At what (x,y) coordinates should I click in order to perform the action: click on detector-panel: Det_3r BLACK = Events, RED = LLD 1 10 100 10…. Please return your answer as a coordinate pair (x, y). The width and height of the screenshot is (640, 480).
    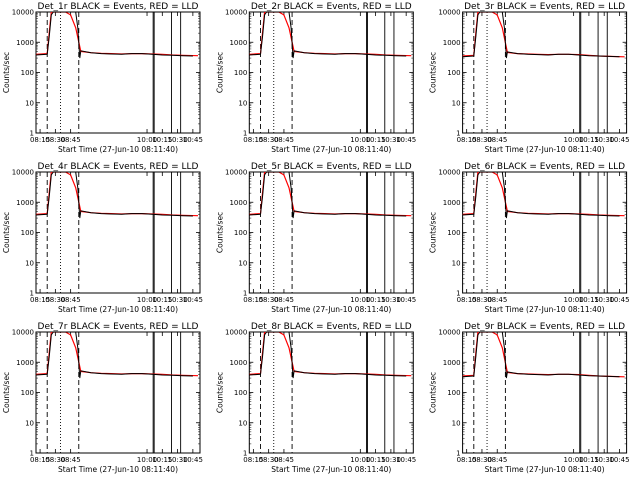
    Looking at the image, I should click on (529, 78).